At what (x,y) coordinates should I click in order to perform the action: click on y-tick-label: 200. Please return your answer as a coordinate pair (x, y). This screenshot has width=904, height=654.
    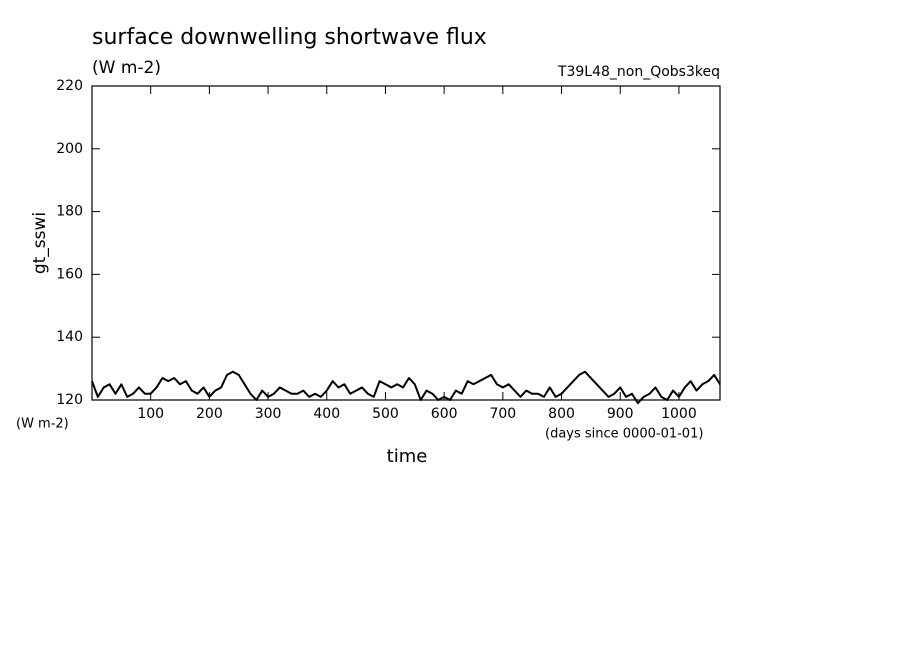
    Looking at the image, I should click on (69, 149).